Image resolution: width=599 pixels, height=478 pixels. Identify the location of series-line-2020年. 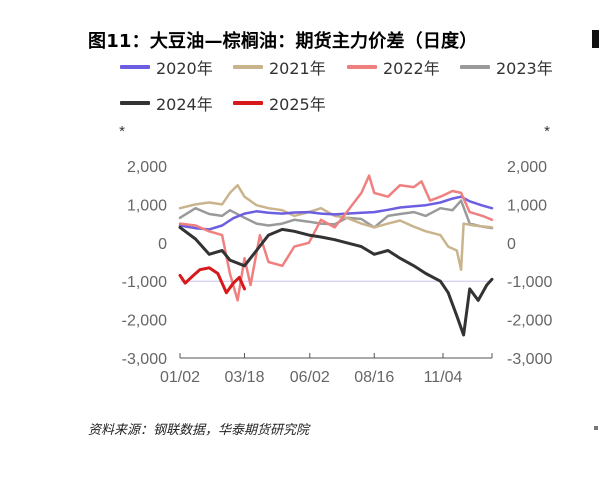
(336, 213).